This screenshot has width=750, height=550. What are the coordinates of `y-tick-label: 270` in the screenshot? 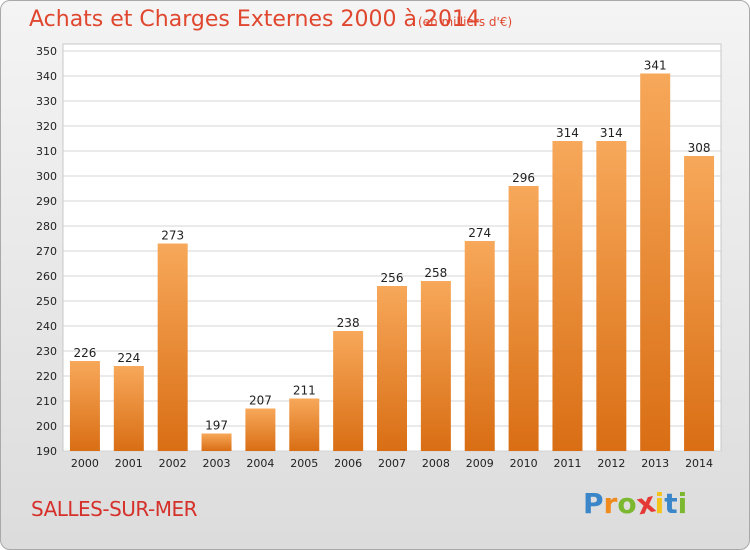 It's located at (46, 251).